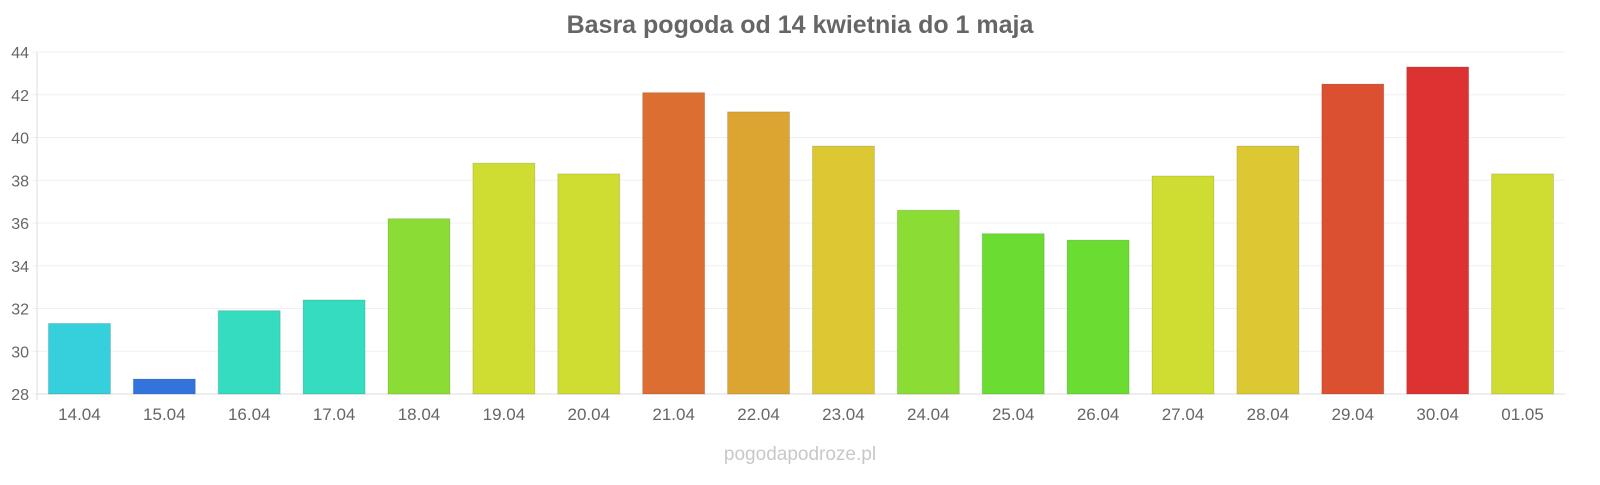 This screenshot has width=1600, height=485. Describe the element at coordinates (249, 414) in the screenshot. I see `x-tick-label: 16.04` at that location.